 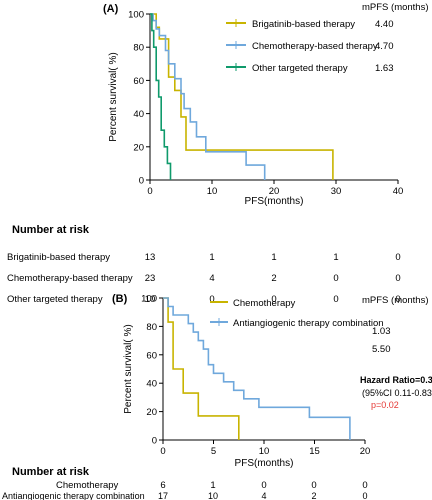 What do you see at coordinates (51, 472) in the screenshot?
I see `panel-b-risk-heading: Number at risk` at bounding box center [51, 472].